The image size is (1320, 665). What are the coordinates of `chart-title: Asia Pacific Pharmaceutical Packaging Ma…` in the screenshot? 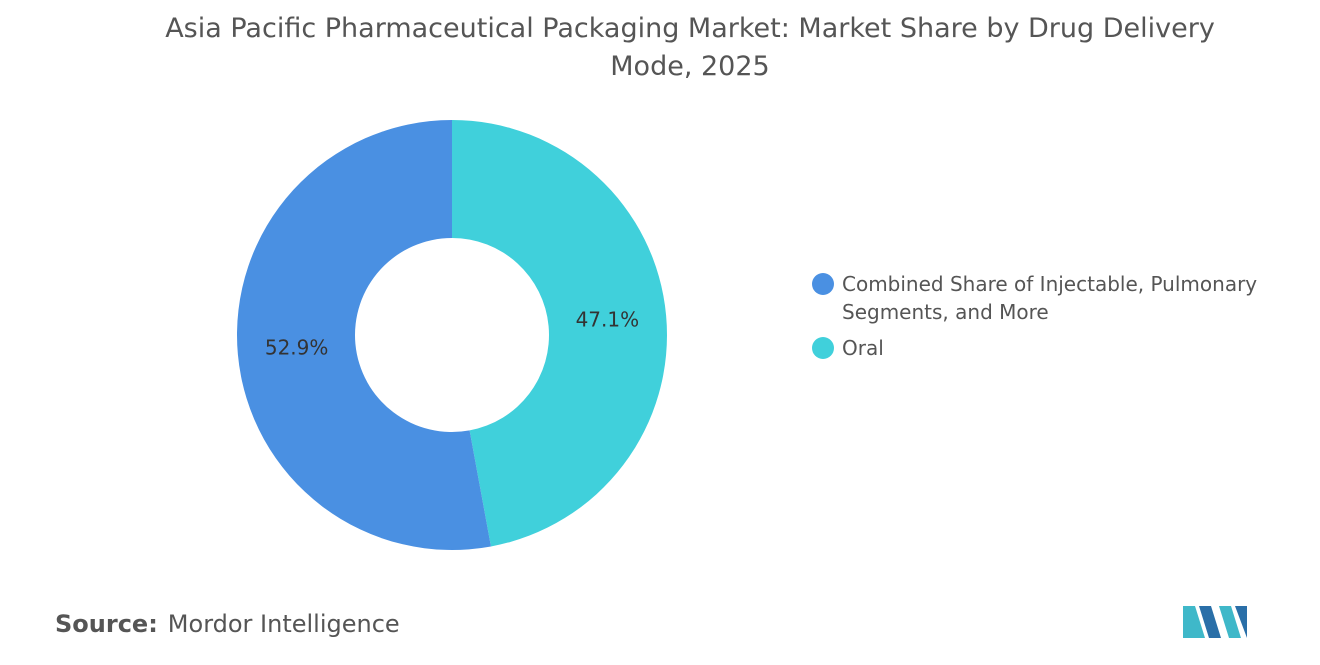 It's located at (690, 47).